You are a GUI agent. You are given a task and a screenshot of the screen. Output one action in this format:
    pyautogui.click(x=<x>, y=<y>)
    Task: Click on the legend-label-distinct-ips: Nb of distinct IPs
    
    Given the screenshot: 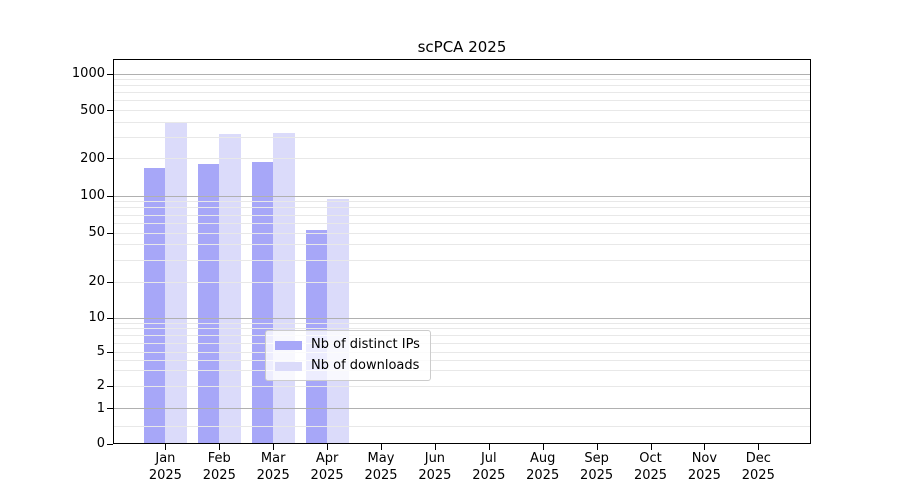 What is the action you would take?
    pyautogui.click(x=365, y=344)
    